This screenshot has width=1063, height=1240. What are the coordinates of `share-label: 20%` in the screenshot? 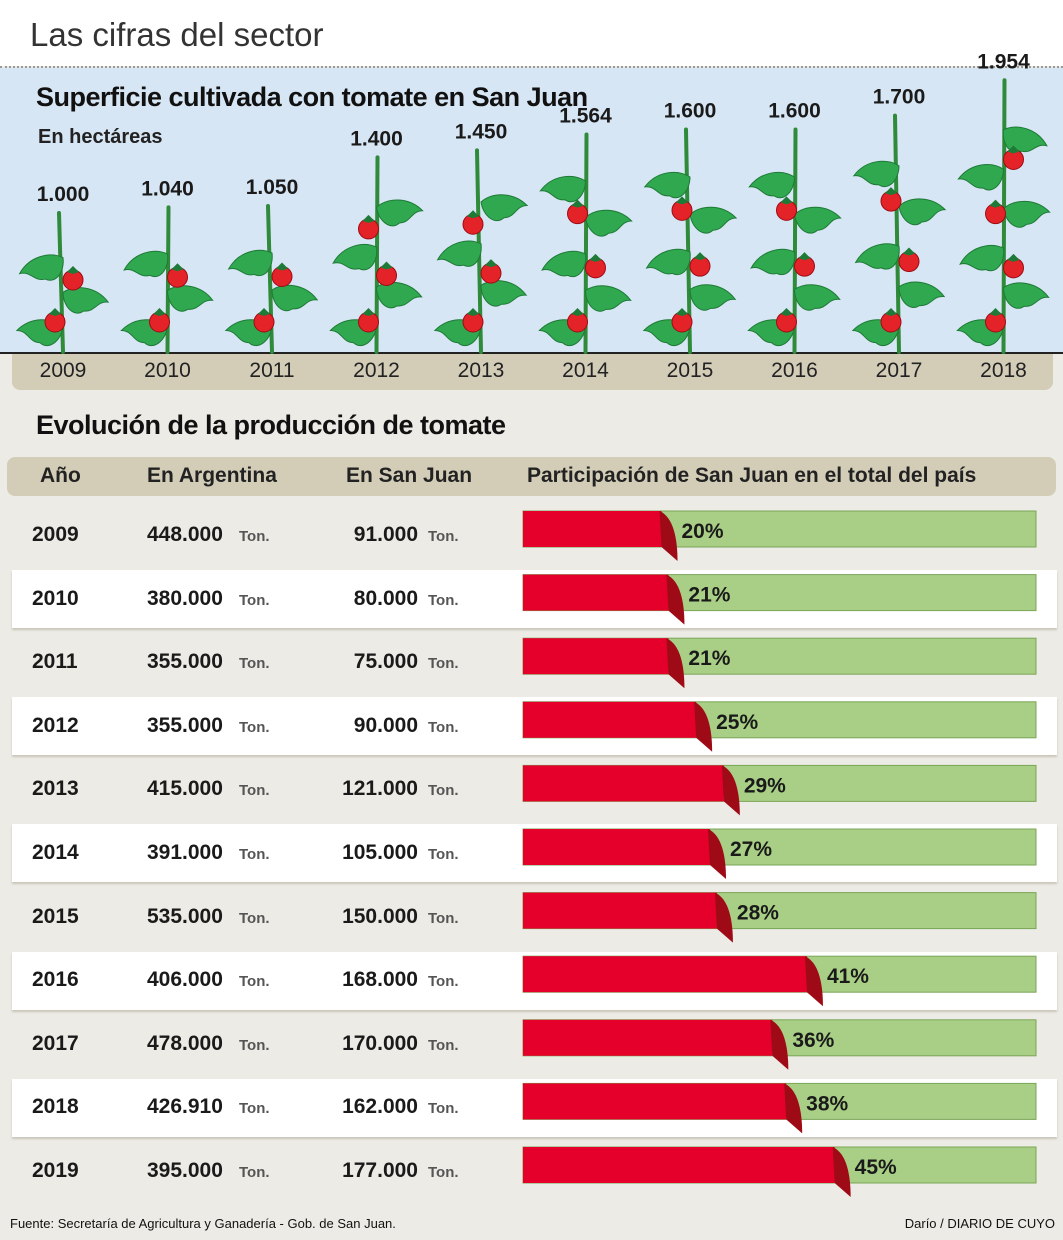 It's located at (703, 531).